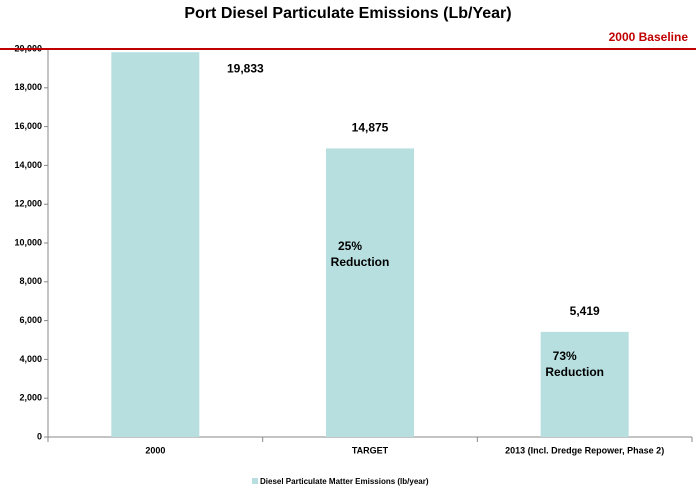 The width and height of the screenshot is (696, 494). Describe the element at coordinates (28, 204) in the screenshot. I see `y-tick-label: 12,000` at that location.